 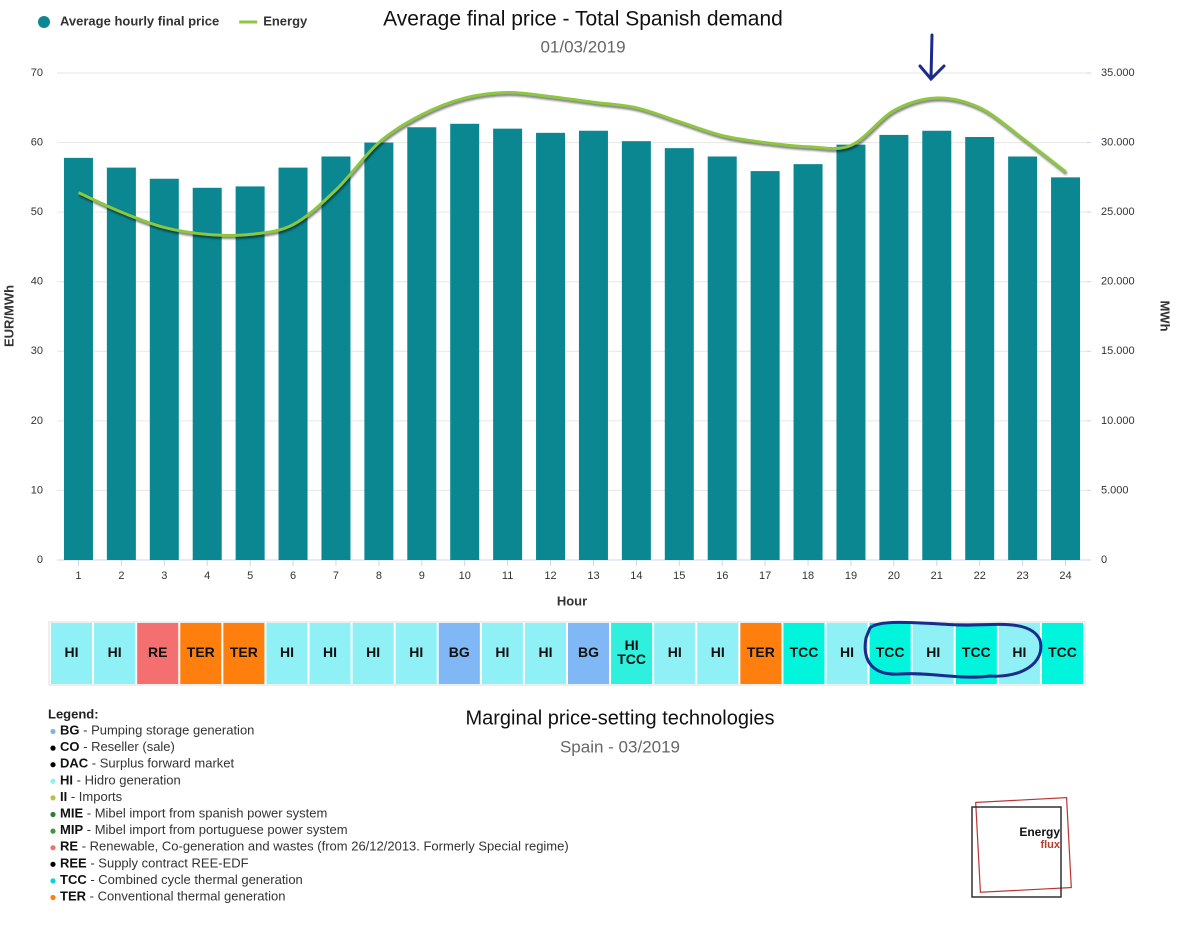 I want to click on x-tick-label: 2, so click(x=121, y=576).